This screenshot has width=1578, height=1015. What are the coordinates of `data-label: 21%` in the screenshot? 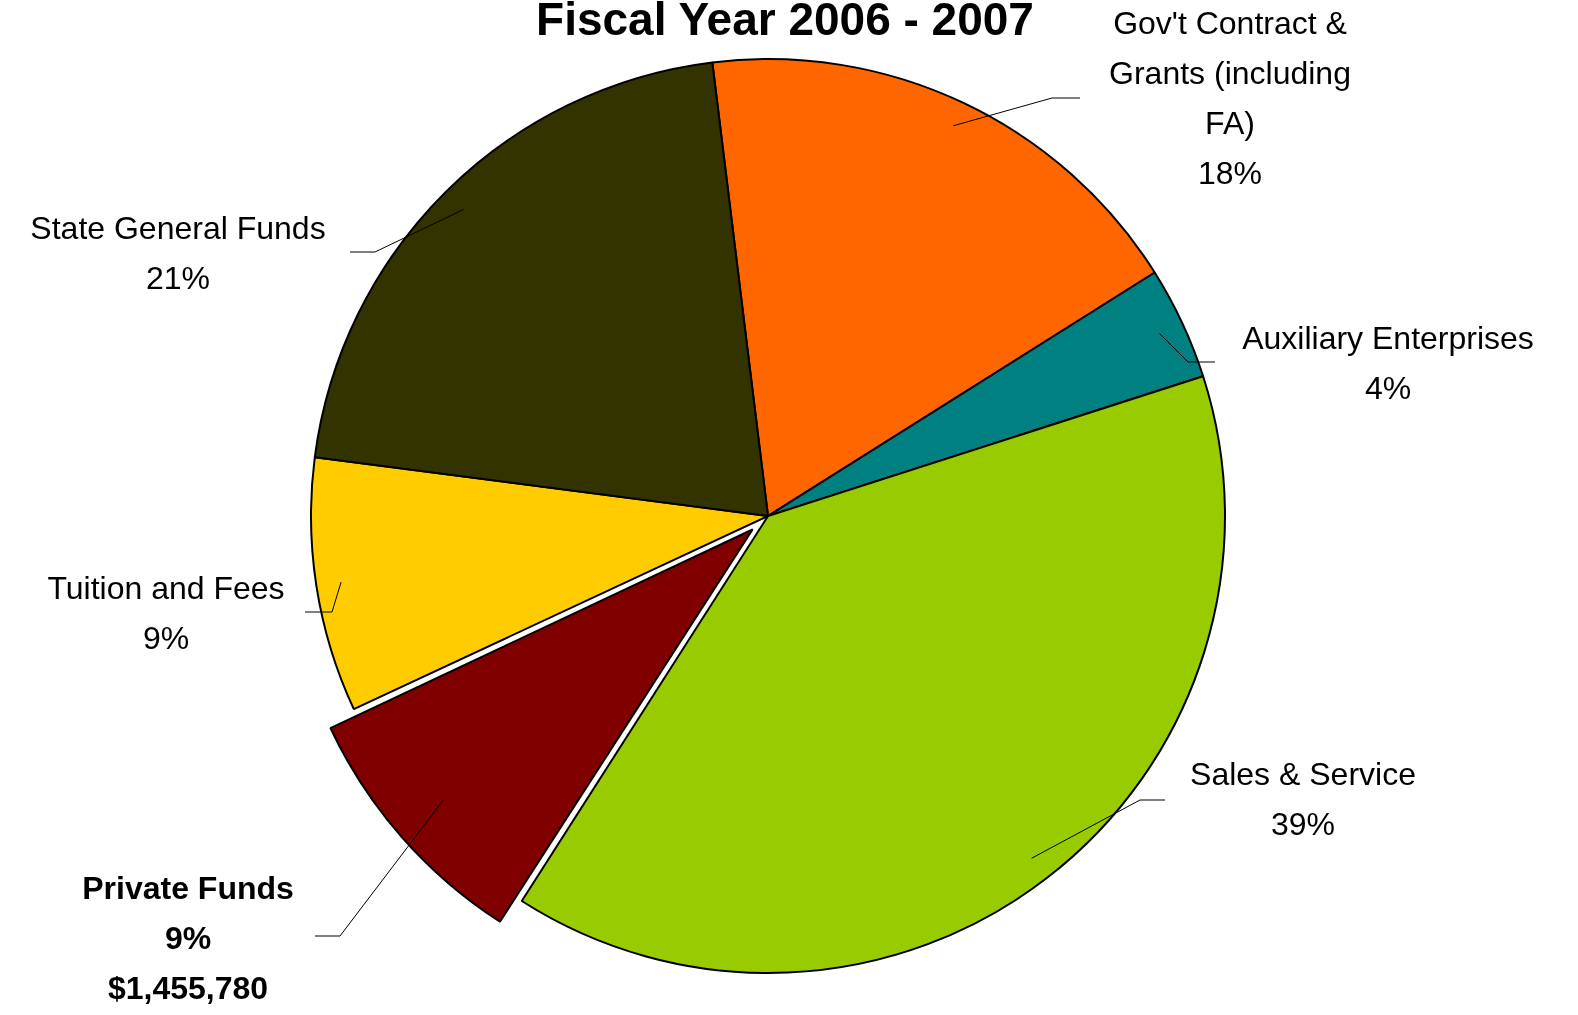 It's located at (178, 277).